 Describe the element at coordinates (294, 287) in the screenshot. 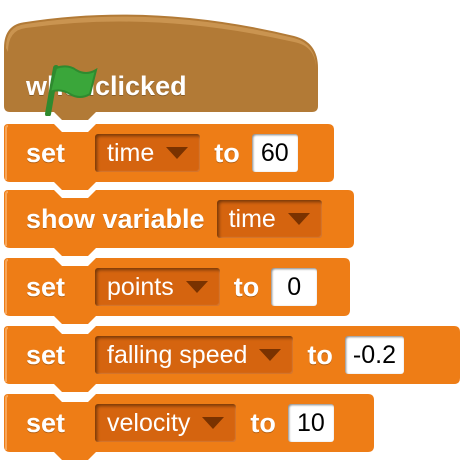

I see `value-input: 0` at that location.